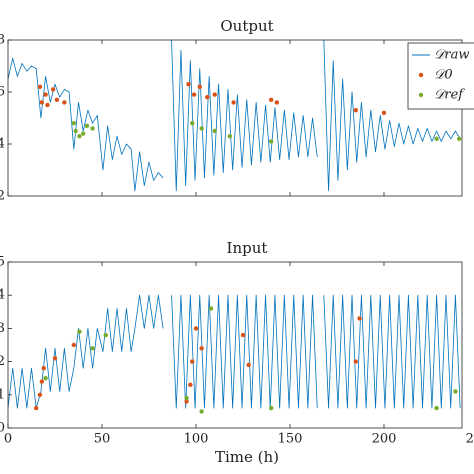 The image size is (474, 474). What do you see at coordinates (449, 95) in the screenshot?
I see `legend-label: 𝒟ref` at bounding box center [449, 95].